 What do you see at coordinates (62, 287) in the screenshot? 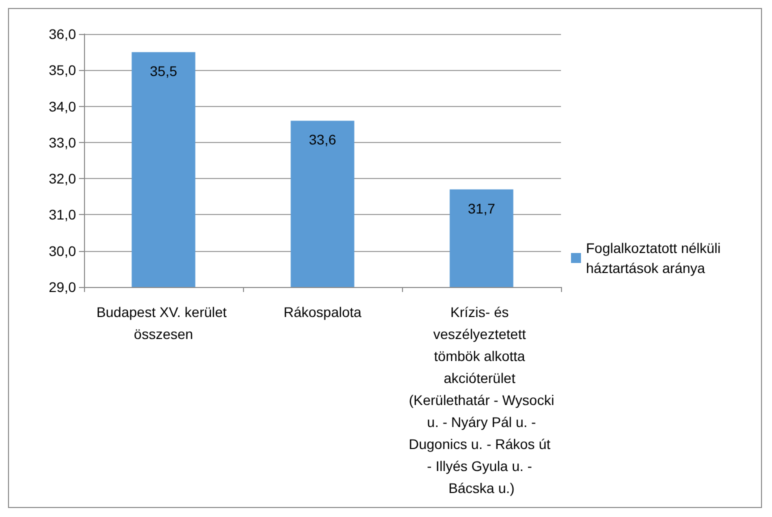
I see `y-tick-label: 29,0` at bounding box center [62, 287].